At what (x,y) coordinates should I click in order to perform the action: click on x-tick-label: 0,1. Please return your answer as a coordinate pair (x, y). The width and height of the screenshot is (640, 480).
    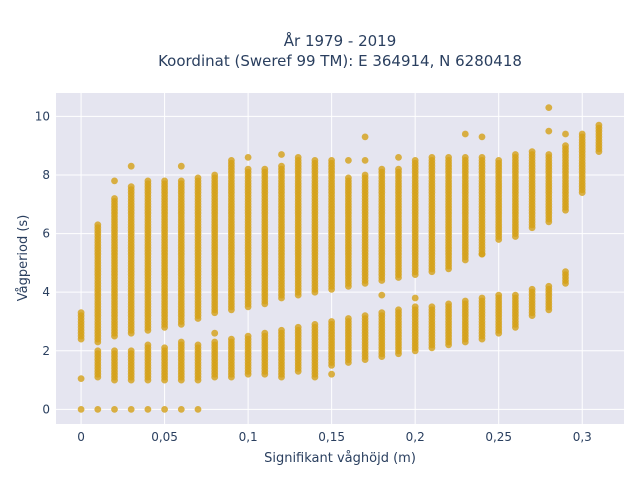
    Looking at the image, I should click on (248, 437).